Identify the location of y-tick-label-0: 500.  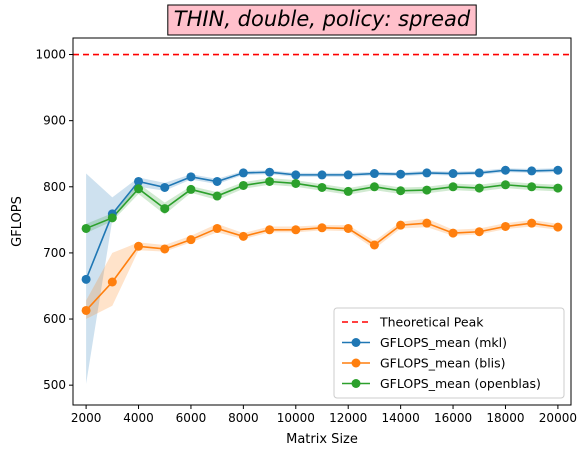
(54, 385).